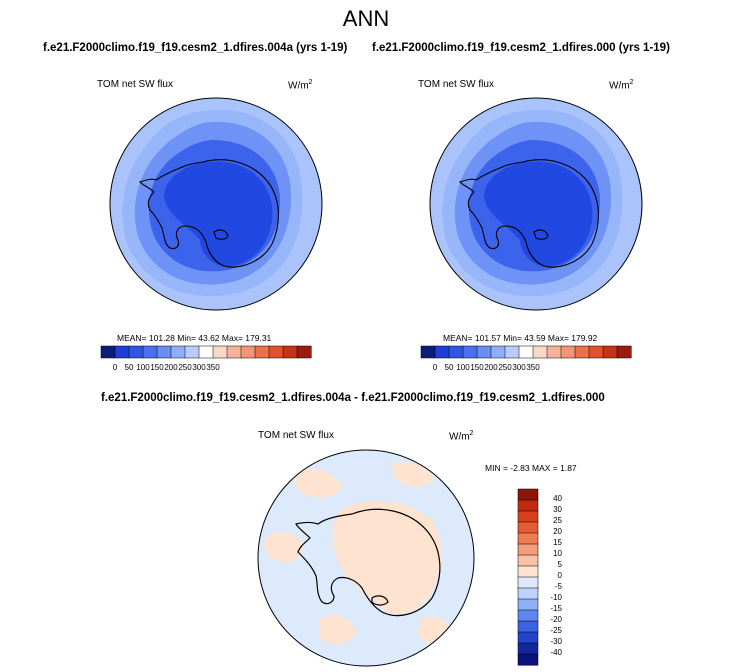 This screenshot has width=732, height=672. What do you see at coordinates (185, 367) in the screenshot?
I see `panel-1-colorbar-tick-label: 250` at bounding box center [185, 367].